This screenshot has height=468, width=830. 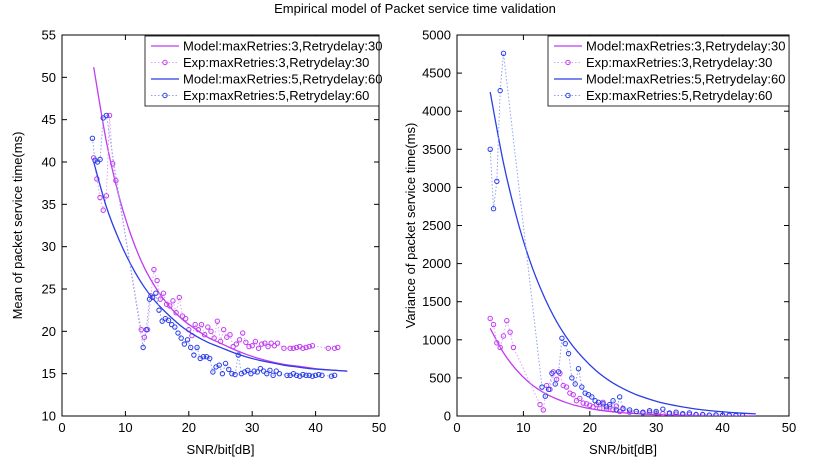 What do you see at coordinates (49, 373) in the screenshot?
I see `mean-ytick-label: 15` at bounding box center [49, 373].